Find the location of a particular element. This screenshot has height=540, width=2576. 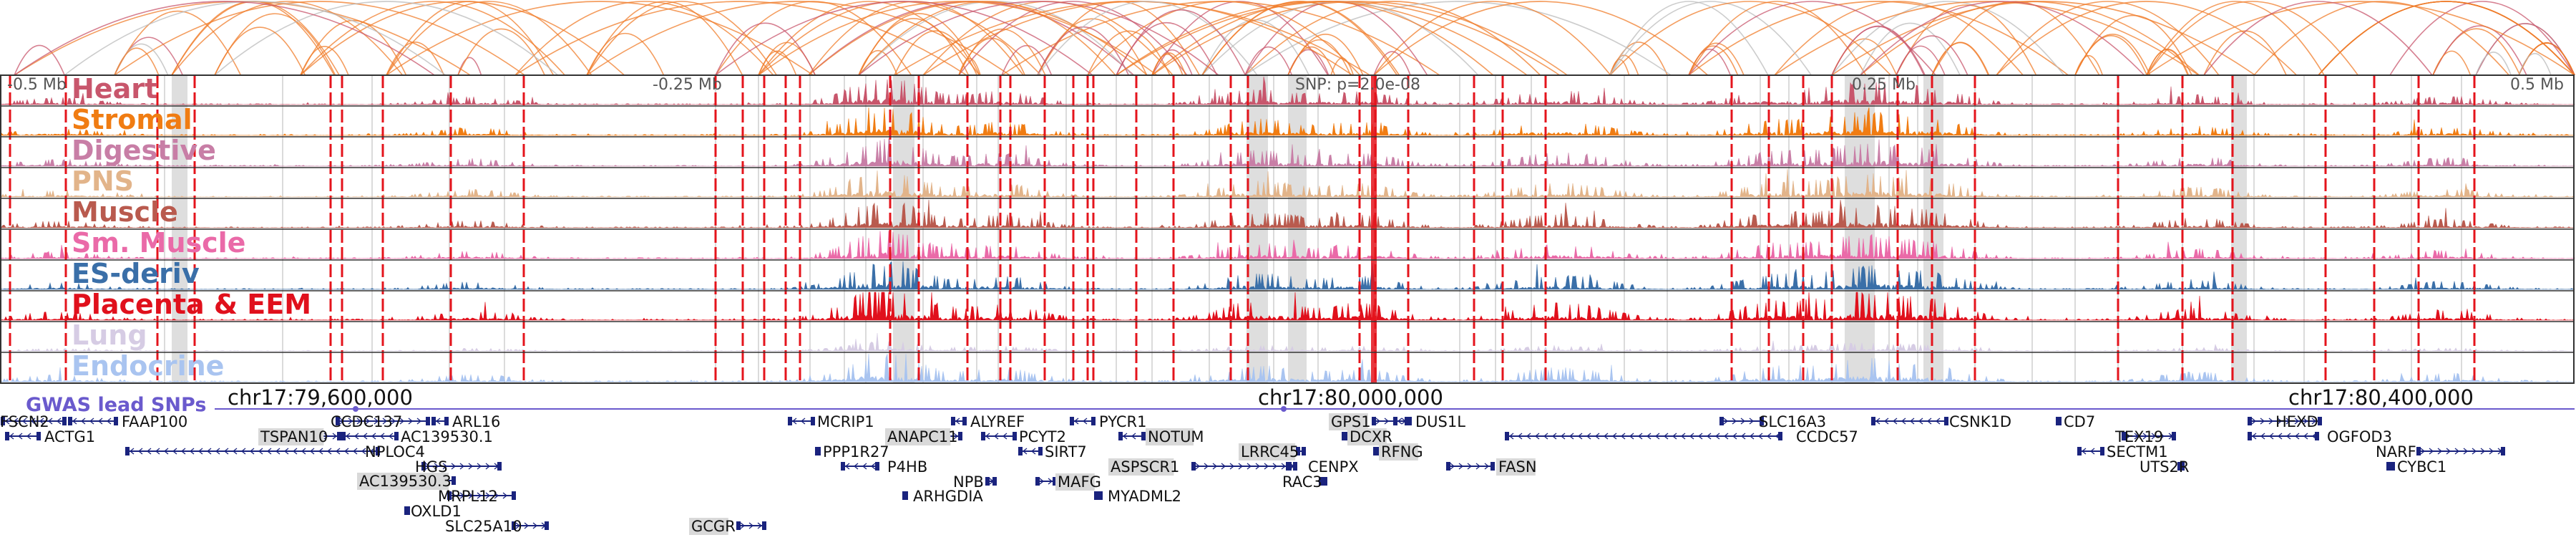

signal-track-muscle is located at coordinates (1287, 213).